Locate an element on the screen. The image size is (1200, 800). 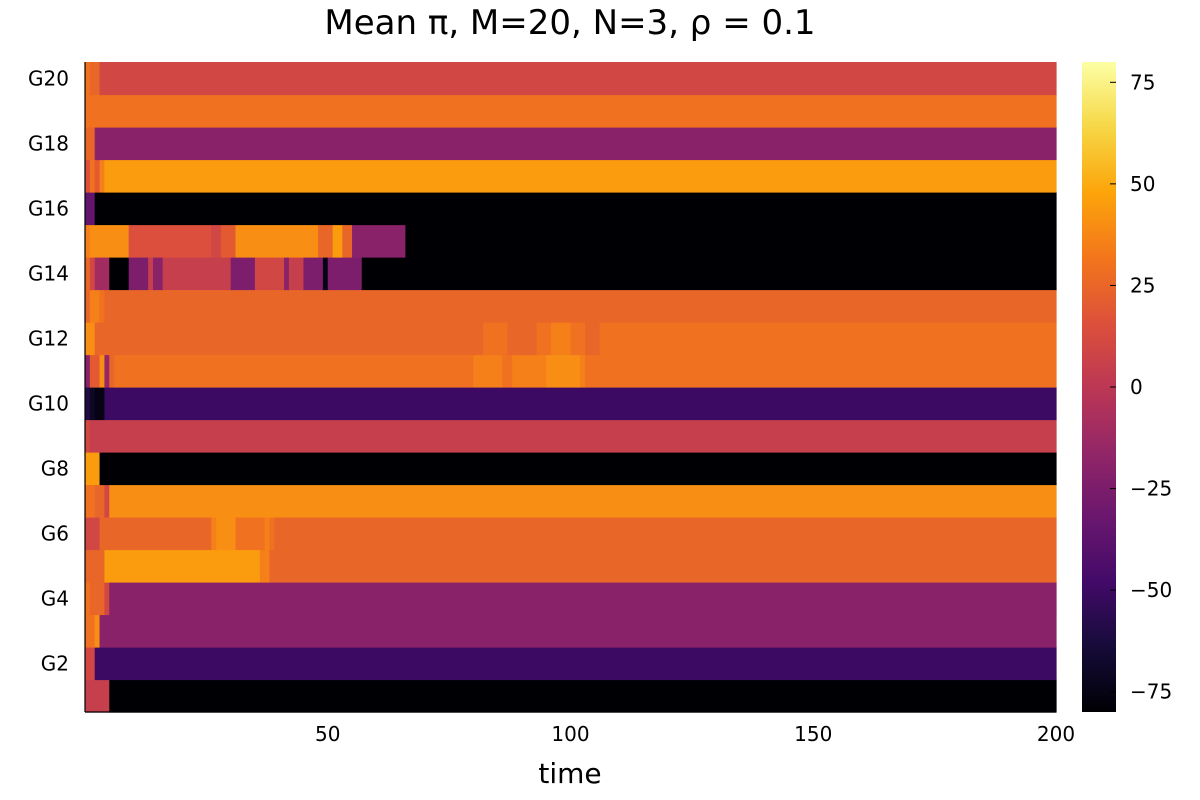
colorbar-tick-label: 75 is located at coordinates (1142, 82).